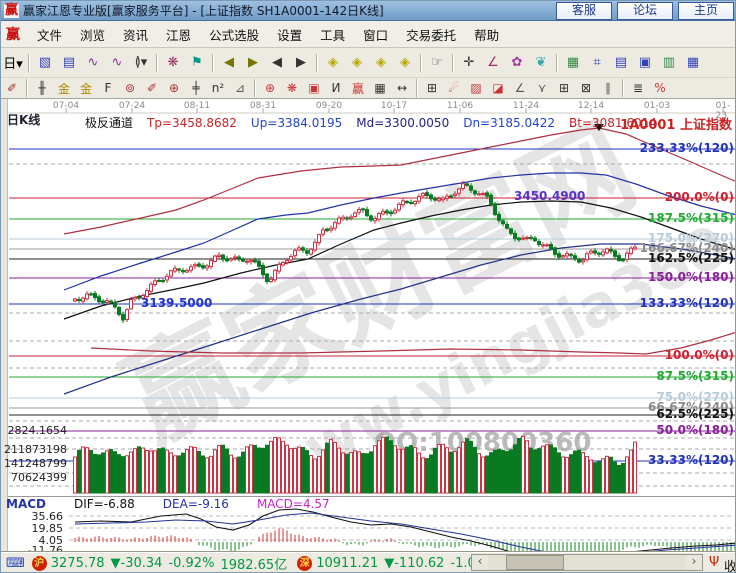  What do you see at coordinates (645, 10) in the screenshot?
I see `title-button-1: 论坛` at bounding box center [645, 10].